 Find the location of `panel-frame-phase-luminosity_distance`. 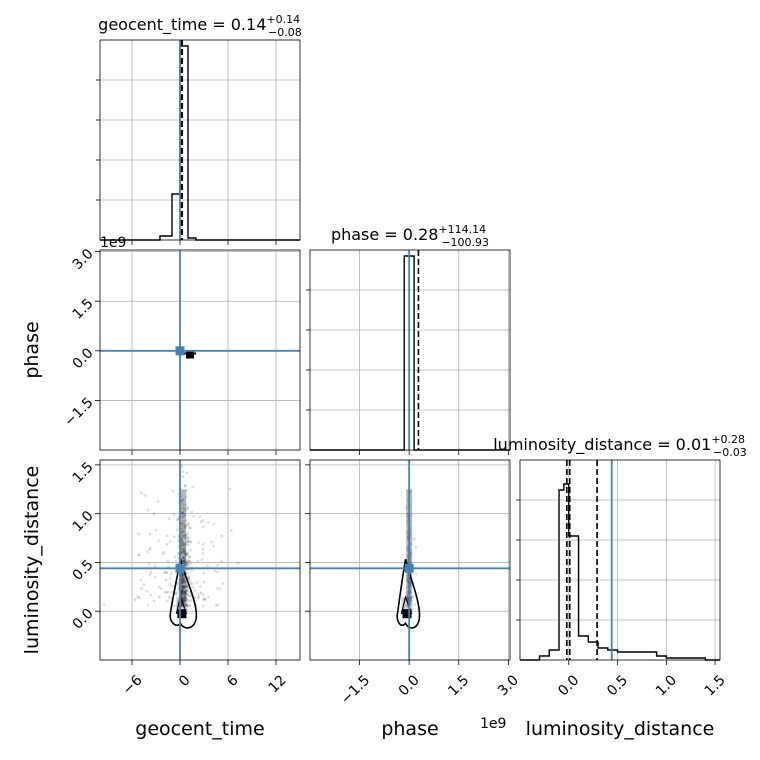

panel-frame-phase-luminosity_distance is located at coordinates (410, 560).